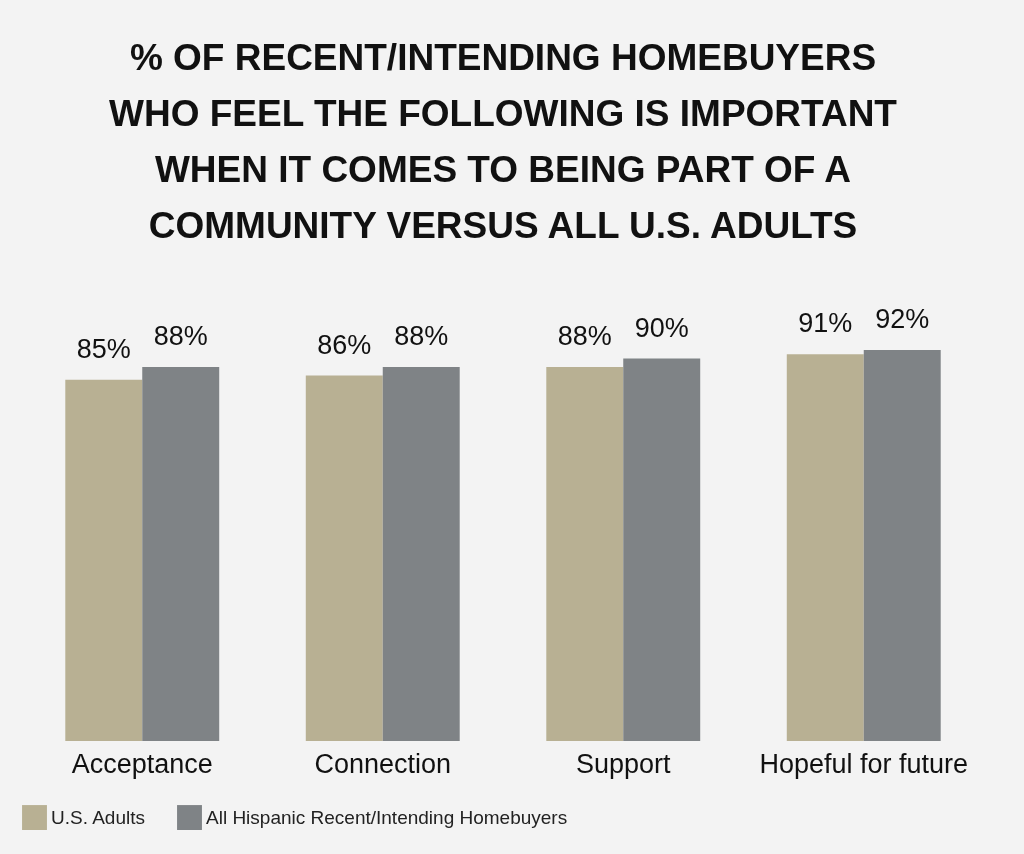  What do you see at coordinates (142, 763) in the screenshot?
I see `x-tick-label: Acceptance` at bounding box center [142, 763].